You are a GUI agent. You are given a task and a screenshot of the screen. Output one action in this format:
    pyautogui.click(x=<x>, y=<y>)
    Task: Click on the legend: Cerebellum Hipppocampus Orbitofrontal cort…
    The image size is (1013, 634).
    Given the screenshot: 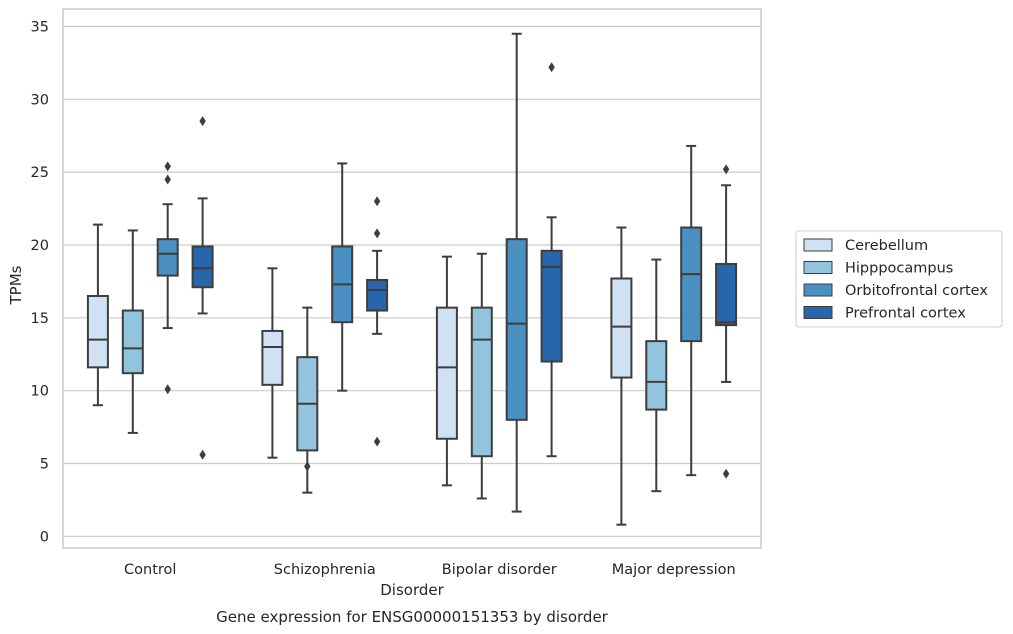 What is the action you would take?
    pyautogui.click(x=899, y=279)
    